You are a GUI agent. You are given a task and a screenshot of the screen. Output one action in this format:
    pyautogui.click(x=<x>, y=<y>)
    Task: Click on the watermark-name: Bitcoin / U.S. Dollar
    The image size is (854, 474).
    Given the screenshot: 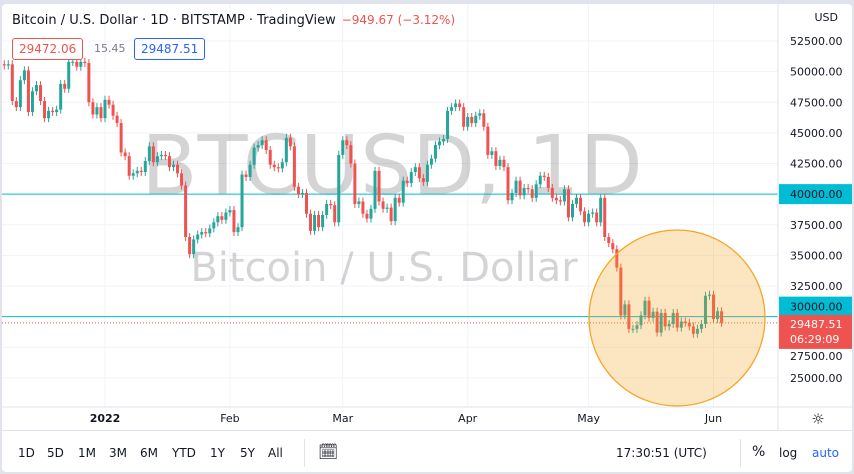 What is the action you would take?
    pyautogui.click(x=384, y=268)
    